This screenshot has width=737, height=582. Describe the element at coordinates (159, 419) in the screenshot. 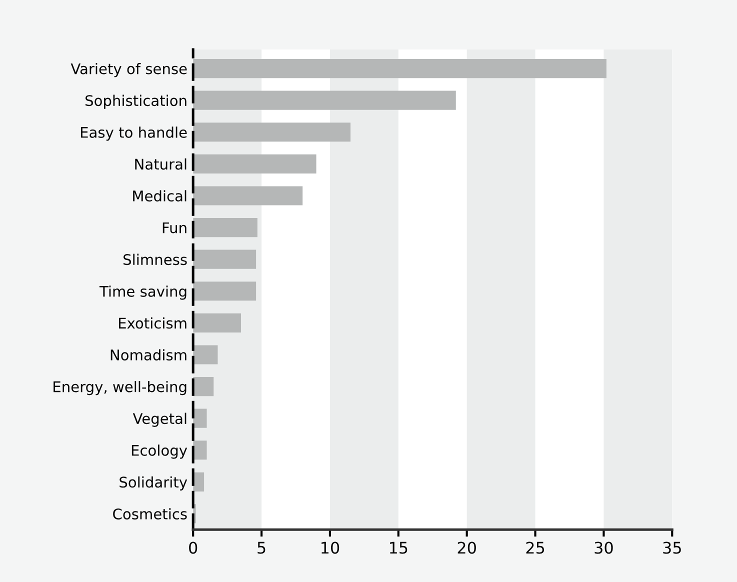

I see `y-tick-label: Vegetal` at that location.